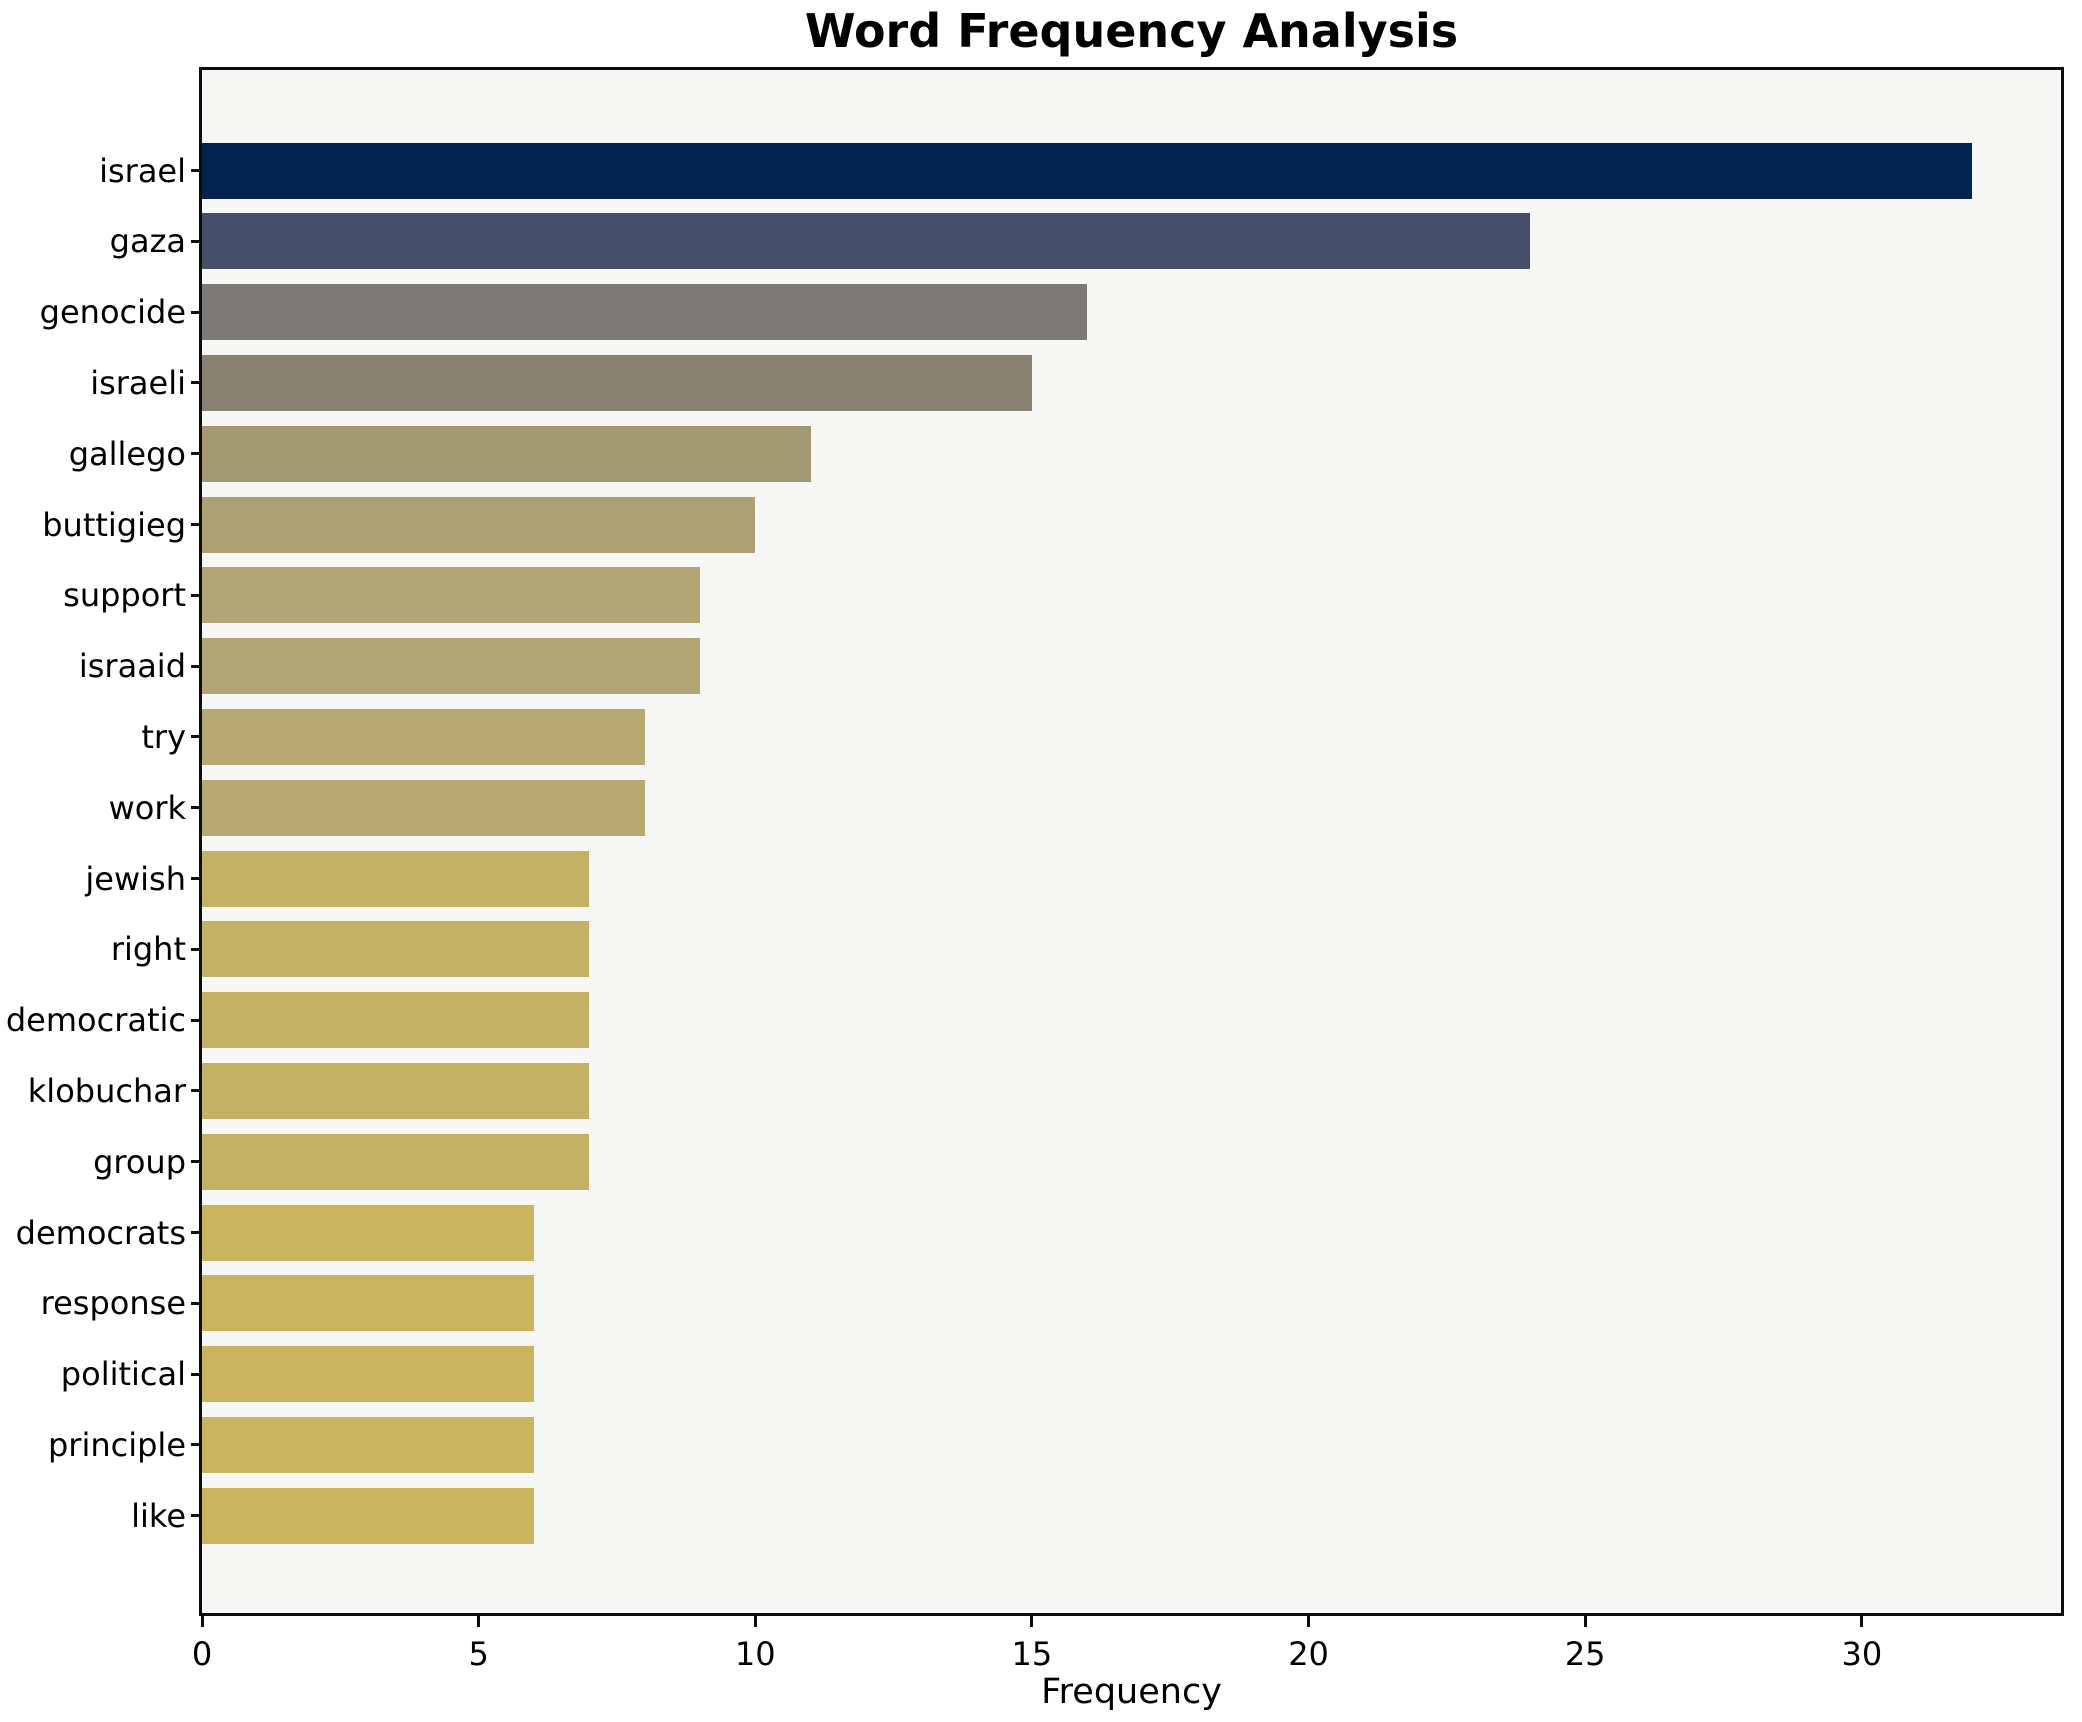 This screenshot has width=2082, height=1722. I want to click on y-tick-label-jewish: jewish, so click(135, 878).